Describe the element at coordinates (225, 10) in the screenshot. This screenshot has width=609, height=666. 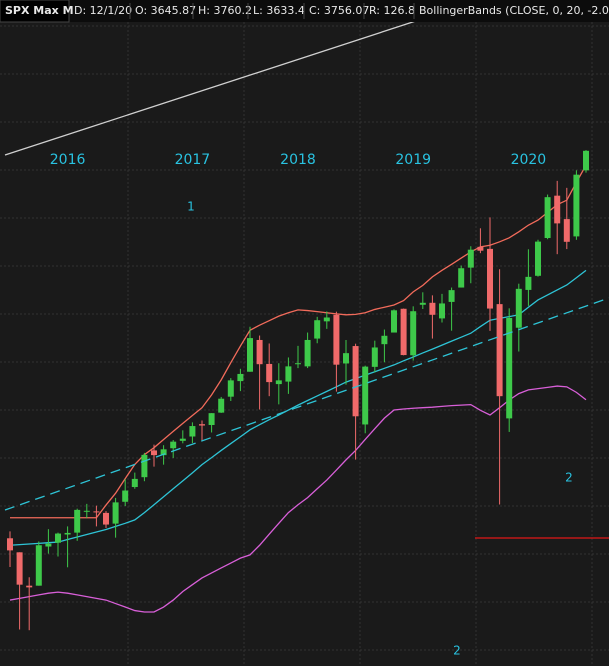
I see `header-field: H: 3760.2` at that location.